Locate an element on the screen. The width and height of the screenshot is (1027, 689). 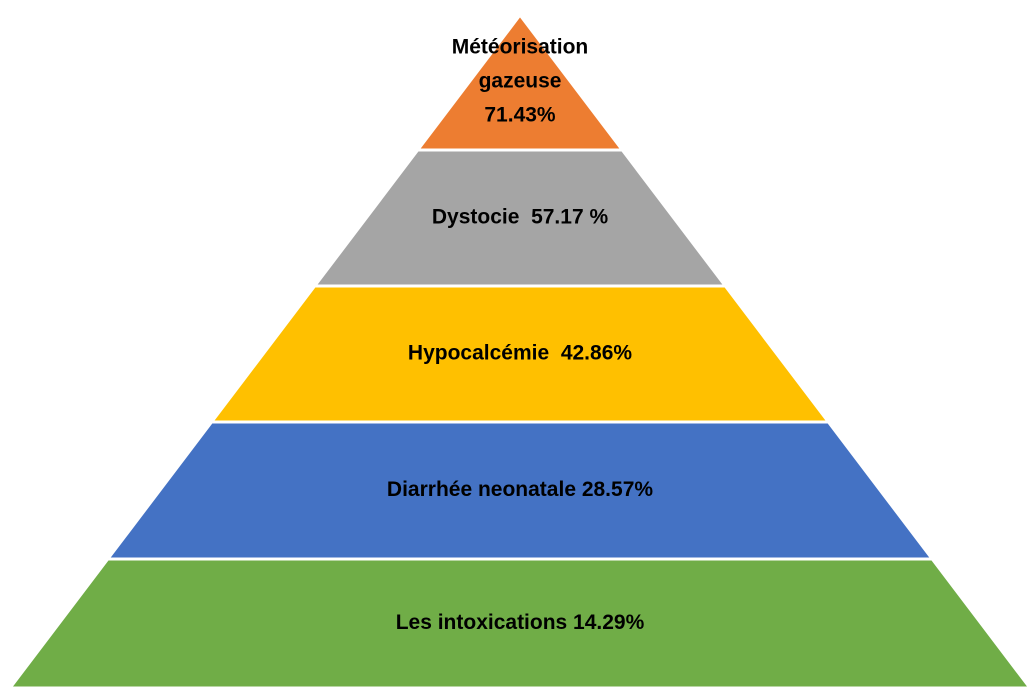
layer-label: Hypocalcémie 42.86% is located at coordinates (520, 353).